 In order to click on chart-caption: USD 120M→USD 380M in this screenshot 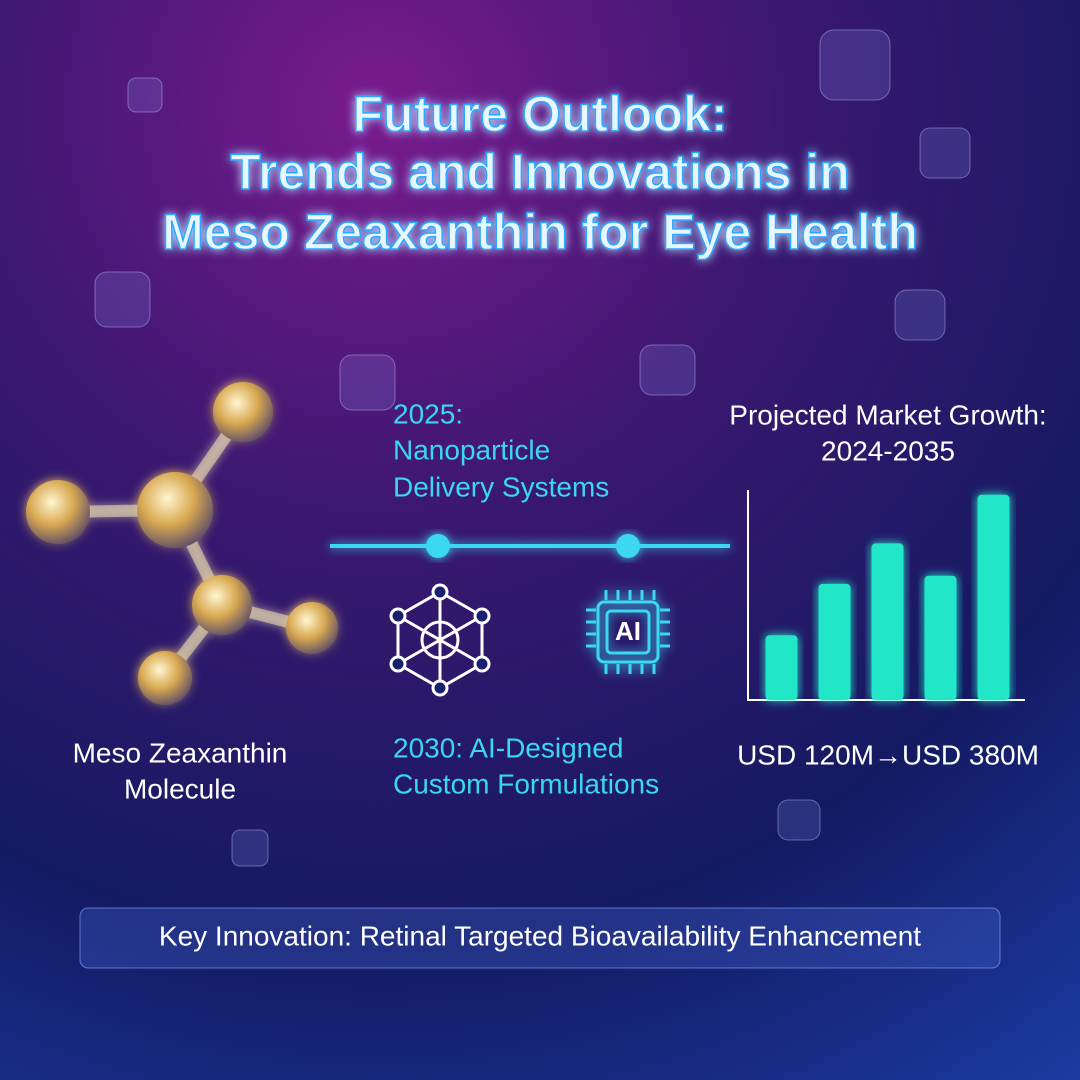, I will do `click(888, 754)`.